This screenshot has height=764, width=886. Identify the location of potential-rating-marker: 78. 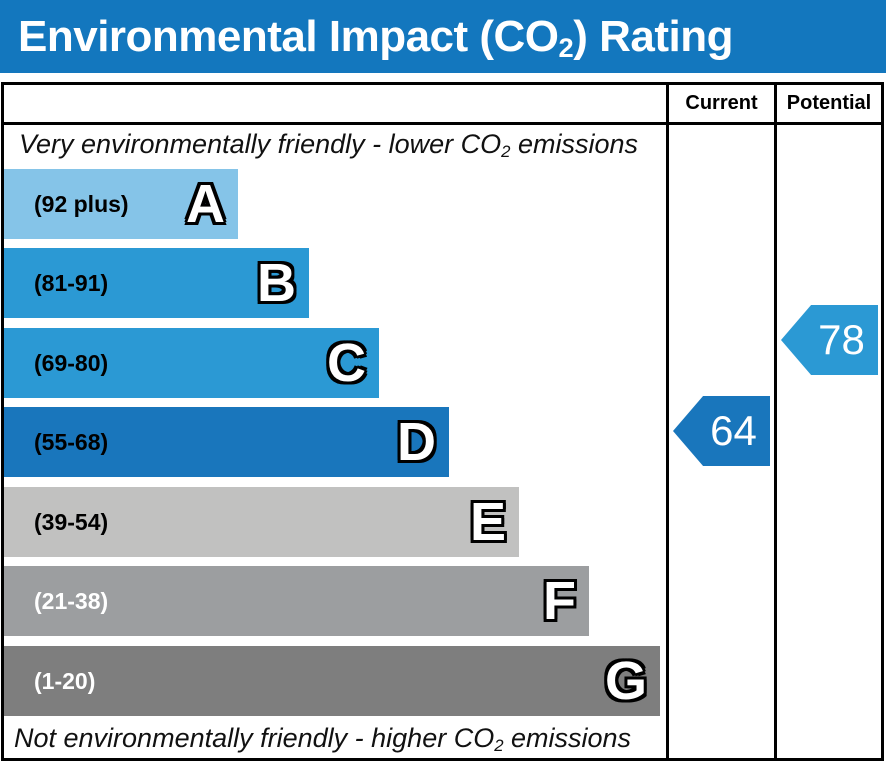
(829, 340).